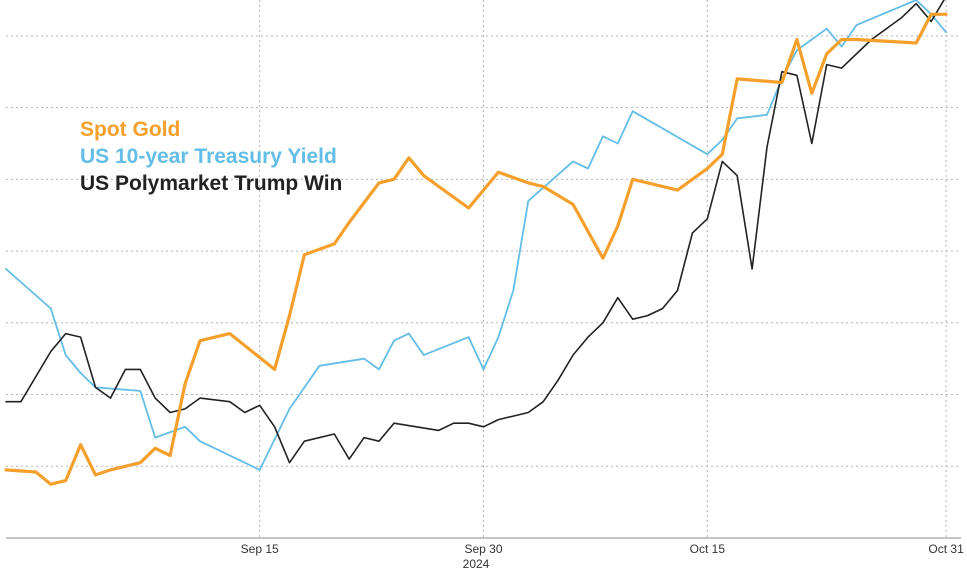  What do you see at coordinates (211, 183) in the screenshot?
I see `legend-item-polymarket: US Polymarket Trump Win` at bounding box center [211, 183].